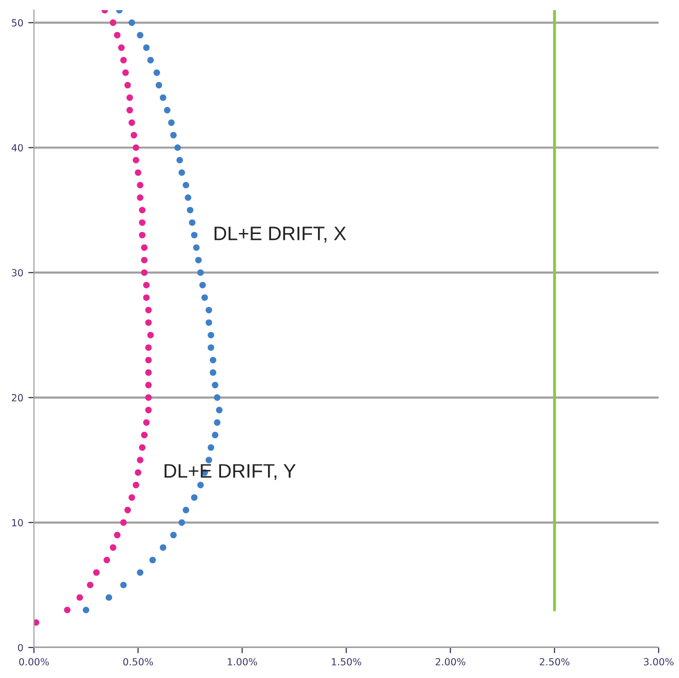  I want to click on x-tick-label: 0.50%, so click(138, 662).